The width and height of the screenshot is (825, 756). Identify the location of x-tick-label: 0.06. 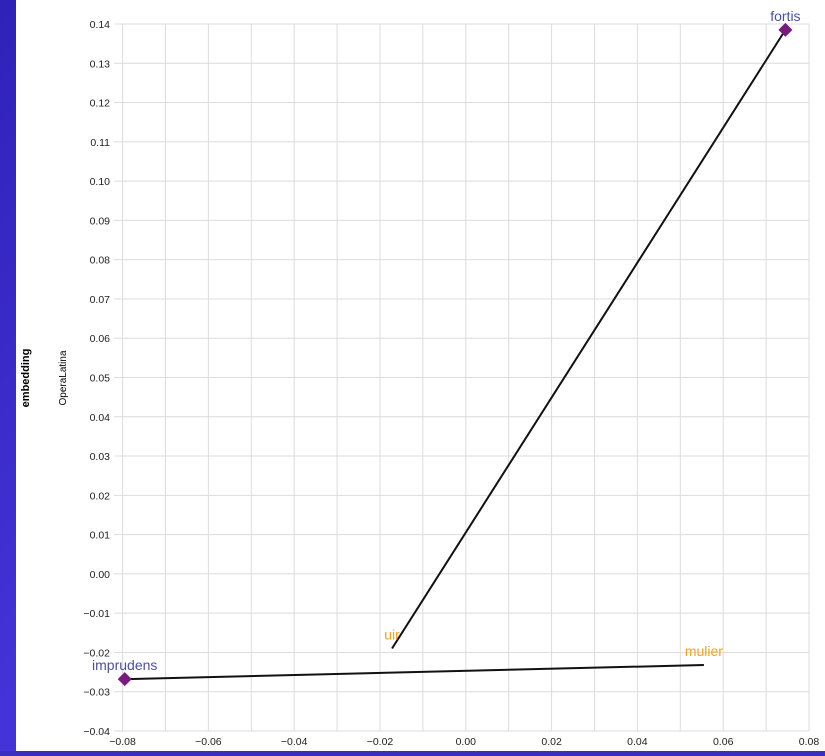
(723, 742).